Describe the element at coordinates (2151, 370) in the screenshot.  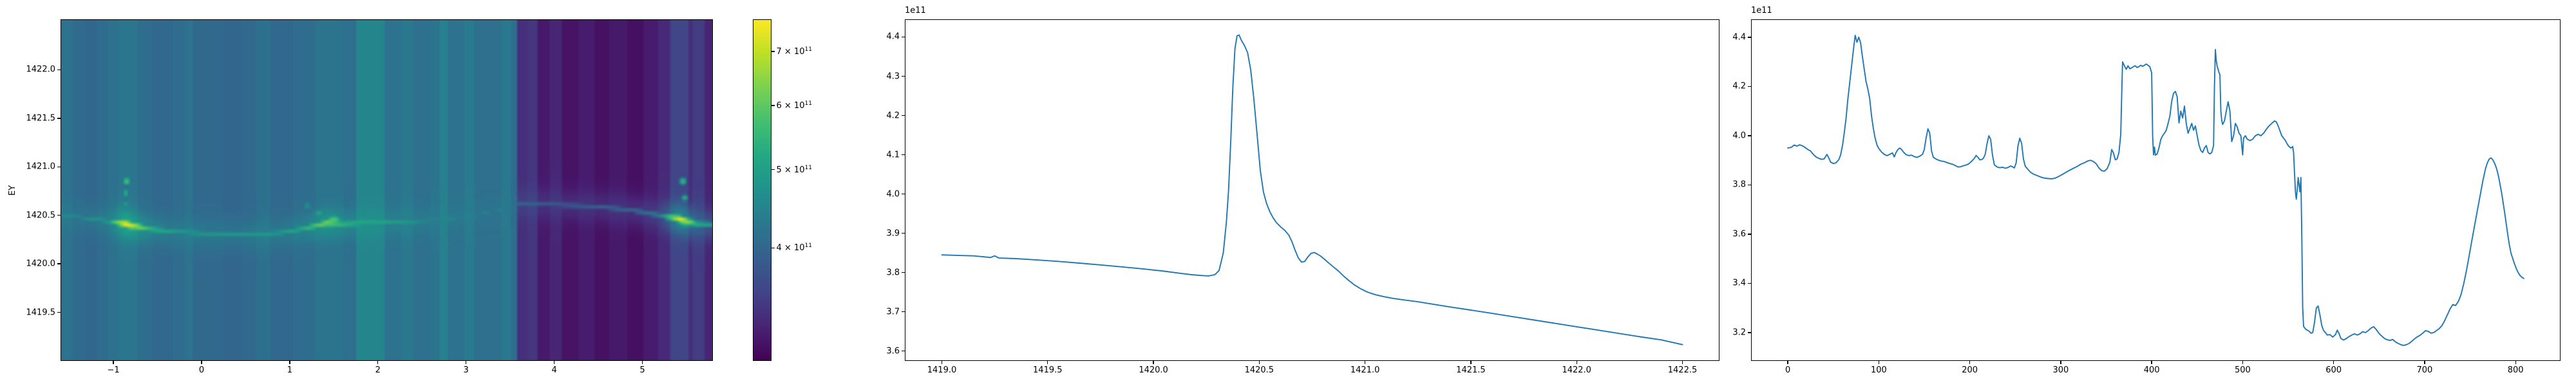
I see `x-tick-label: 400` at that location.